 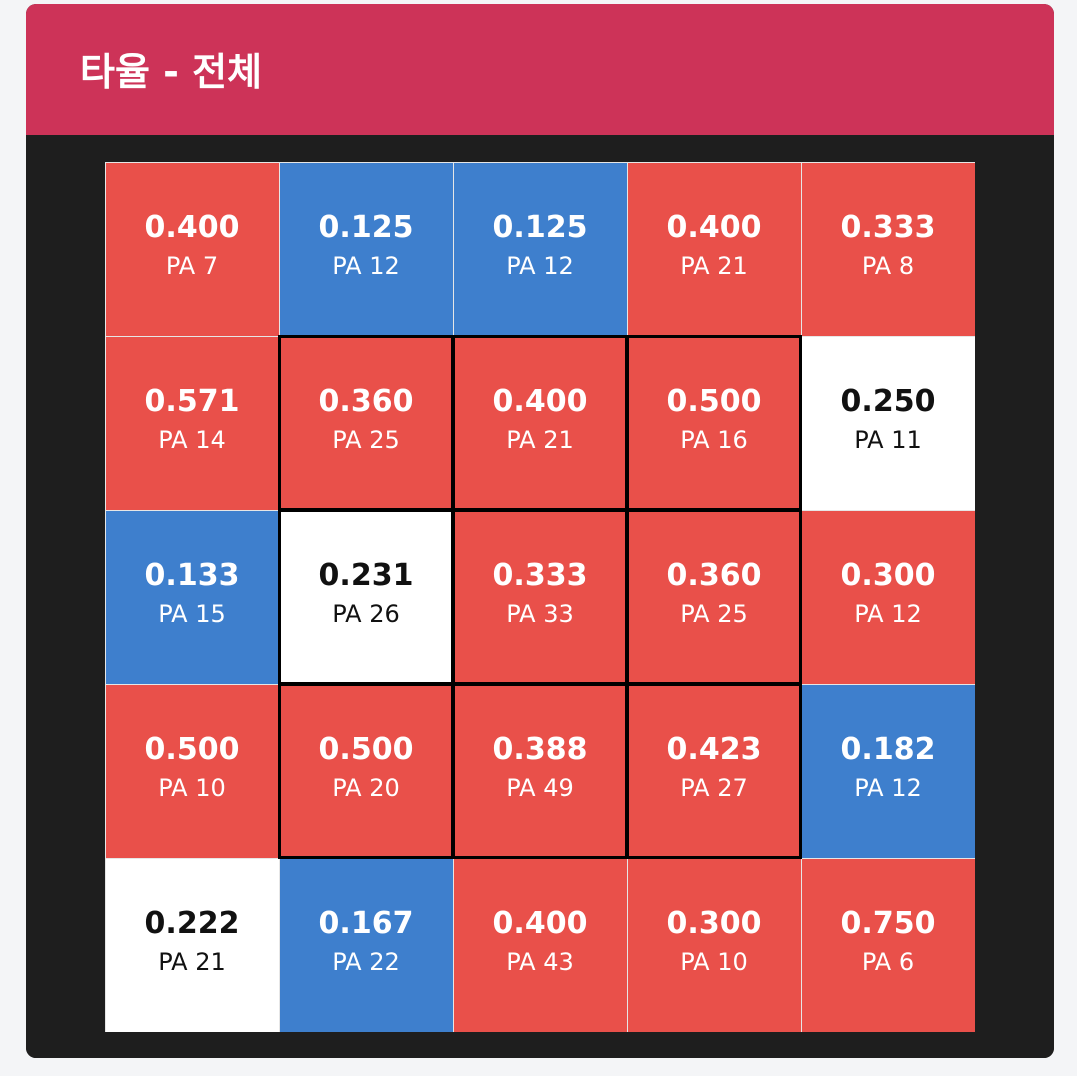 What do you see at coordinates (714, 440) in the screenshot?
I see `plate-appearances-value: PA 16` at bounding box center [714, 440].